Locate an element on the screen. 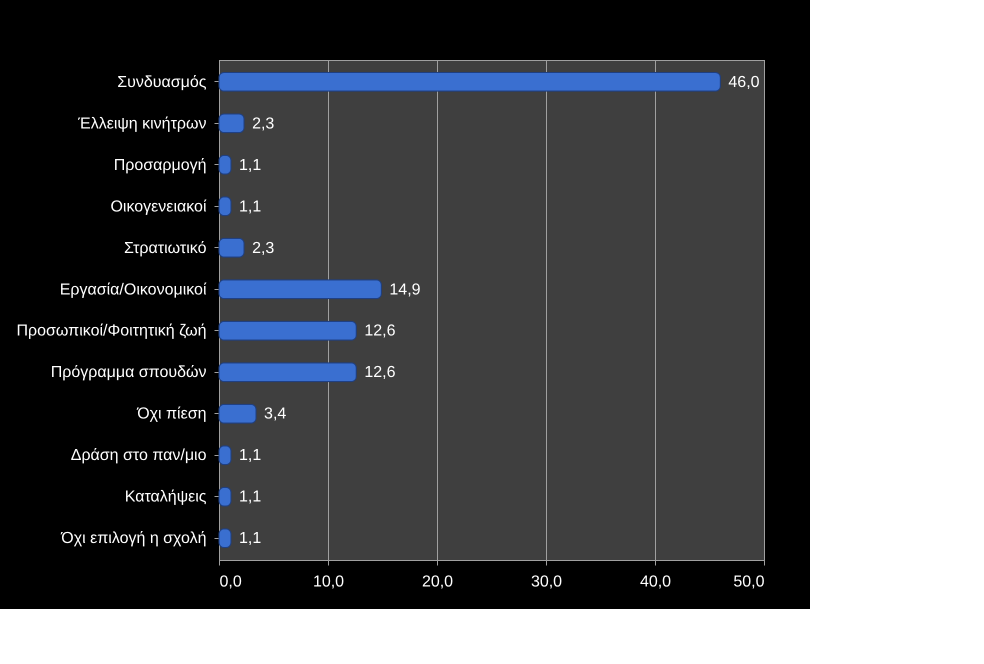 The height and width of the screenshot is (664, 984). y-tick-label: Συνδυασμός is located at coordinates (162, 82).